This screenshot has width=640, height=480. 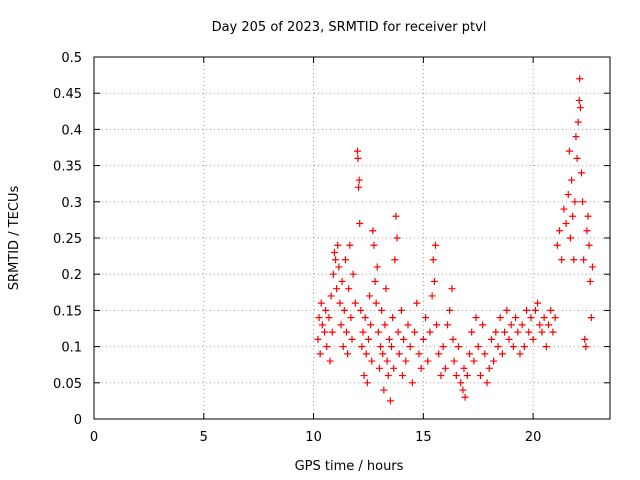 What do you see at coordinates (71, 58) in the screenshot?
I see `y-tick-label: 0.5` at bounding box center [71, 58].